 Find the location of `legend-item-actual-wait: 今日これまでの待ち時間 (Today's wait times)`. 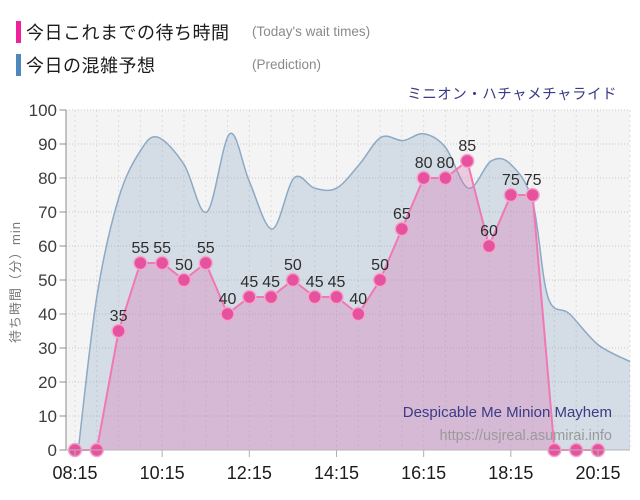

legend-item-actual-wait: 今日これまでの待ち時間 (Today's wait times) is located at coordinates (193, 31).